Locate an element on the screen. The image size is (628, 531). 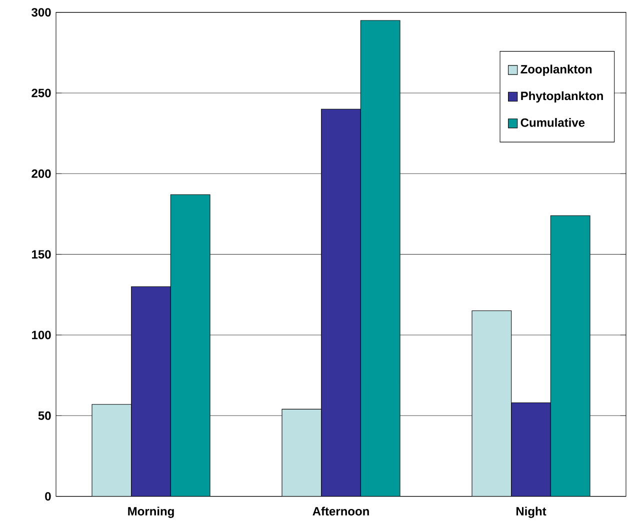
y-tick-label: 150 is located at coordinates (41, 254).